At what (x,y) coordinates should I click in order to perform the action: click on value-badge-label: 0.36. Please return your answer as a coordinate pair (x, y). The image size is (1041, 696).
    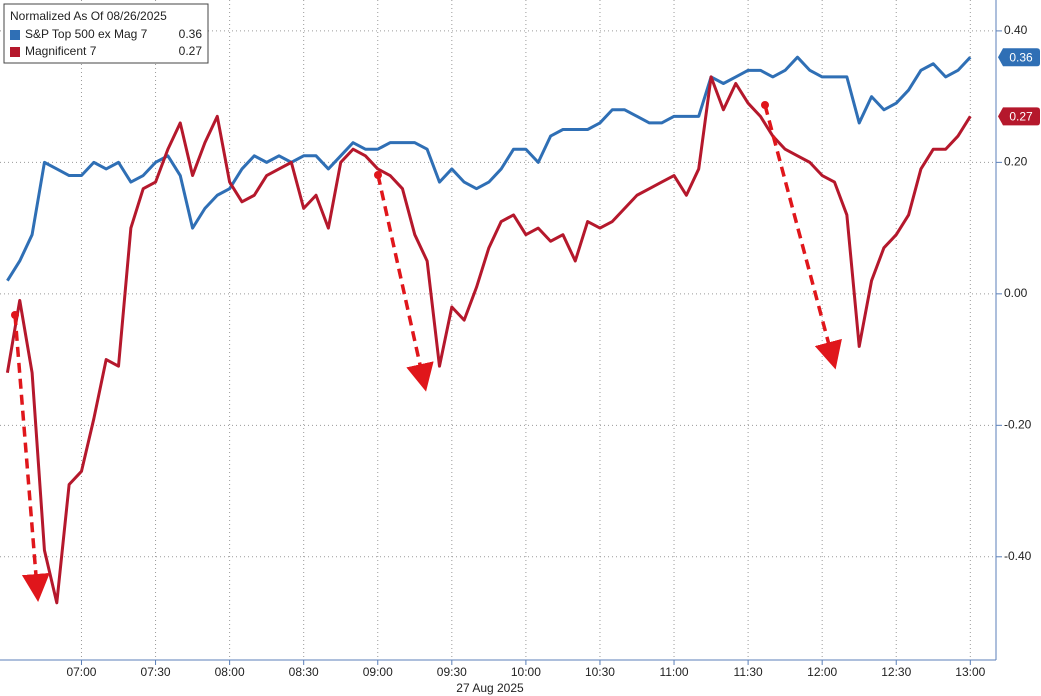
    Looking at the image, I should click on (1021, 57).